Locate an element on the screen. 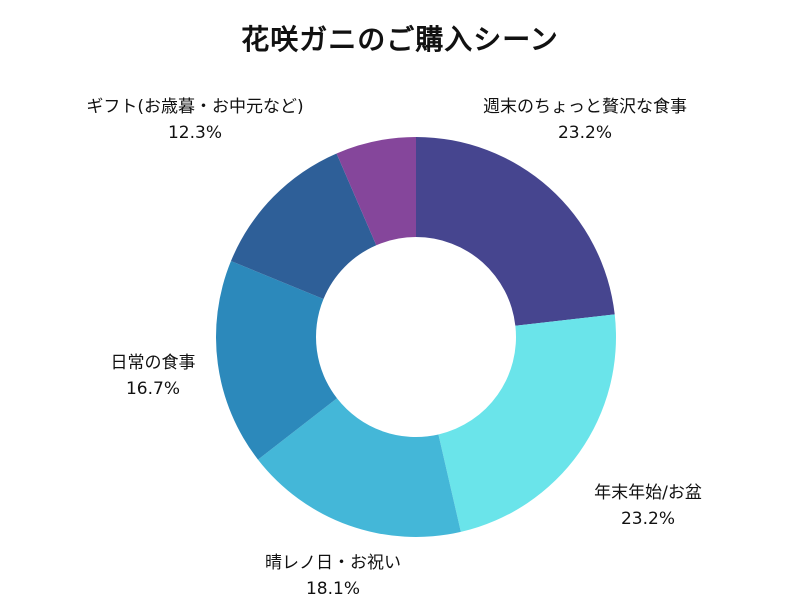 The width and height of the screenshot is (800, 600). slice-label-3: 晴レノ日・お祝い is located at coordinates (333, 563).